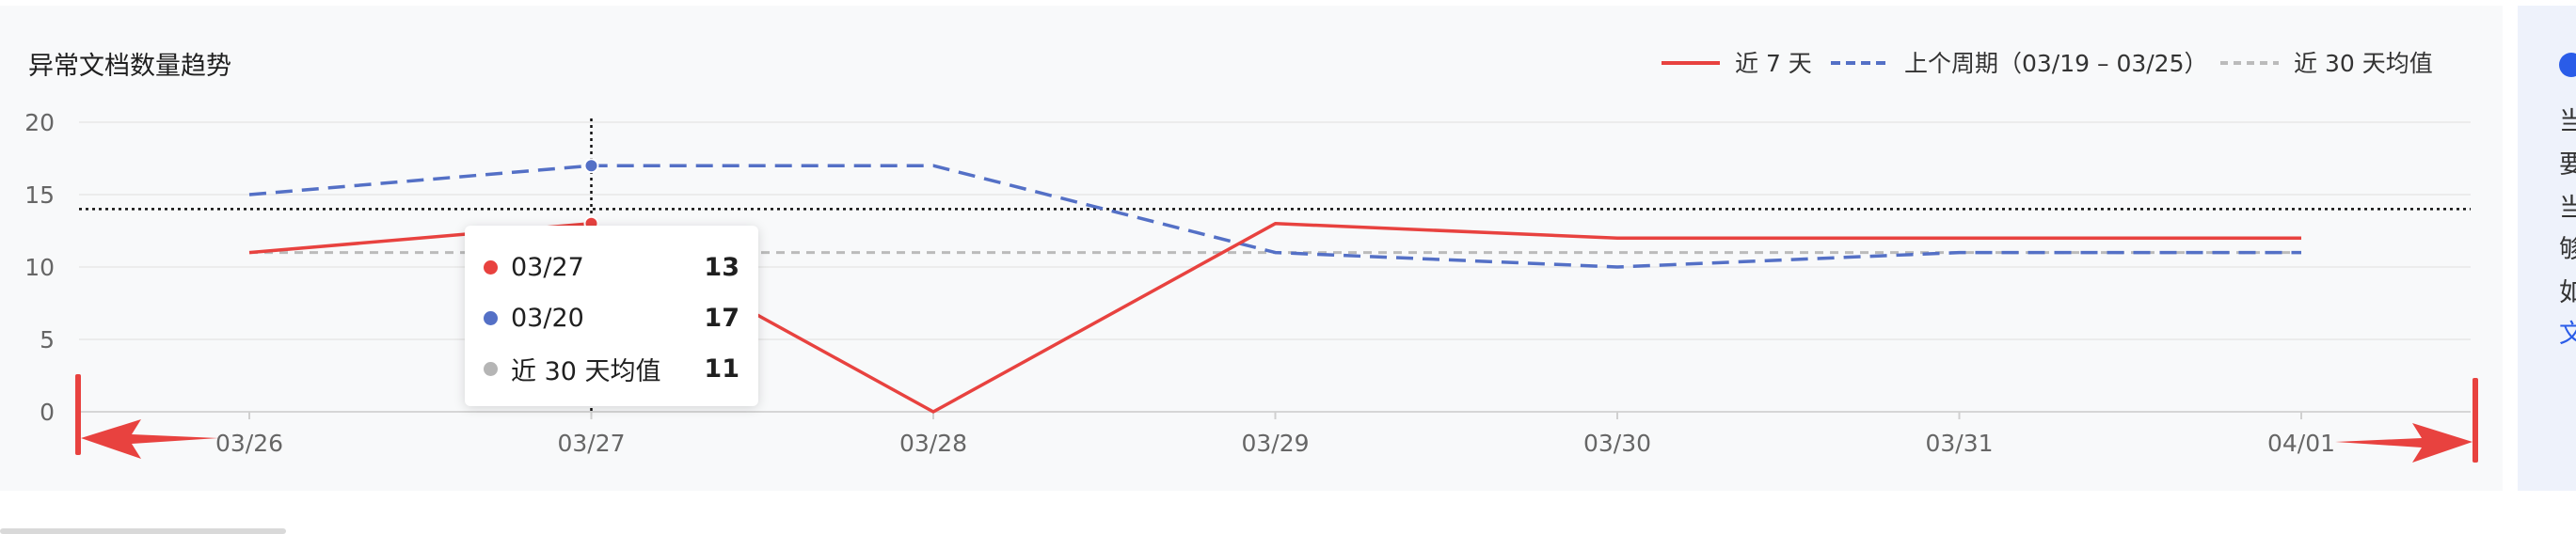 This screenshot has height=534, width=2576. I want to click on x-tick-label: 03/27, so click(591, 443).